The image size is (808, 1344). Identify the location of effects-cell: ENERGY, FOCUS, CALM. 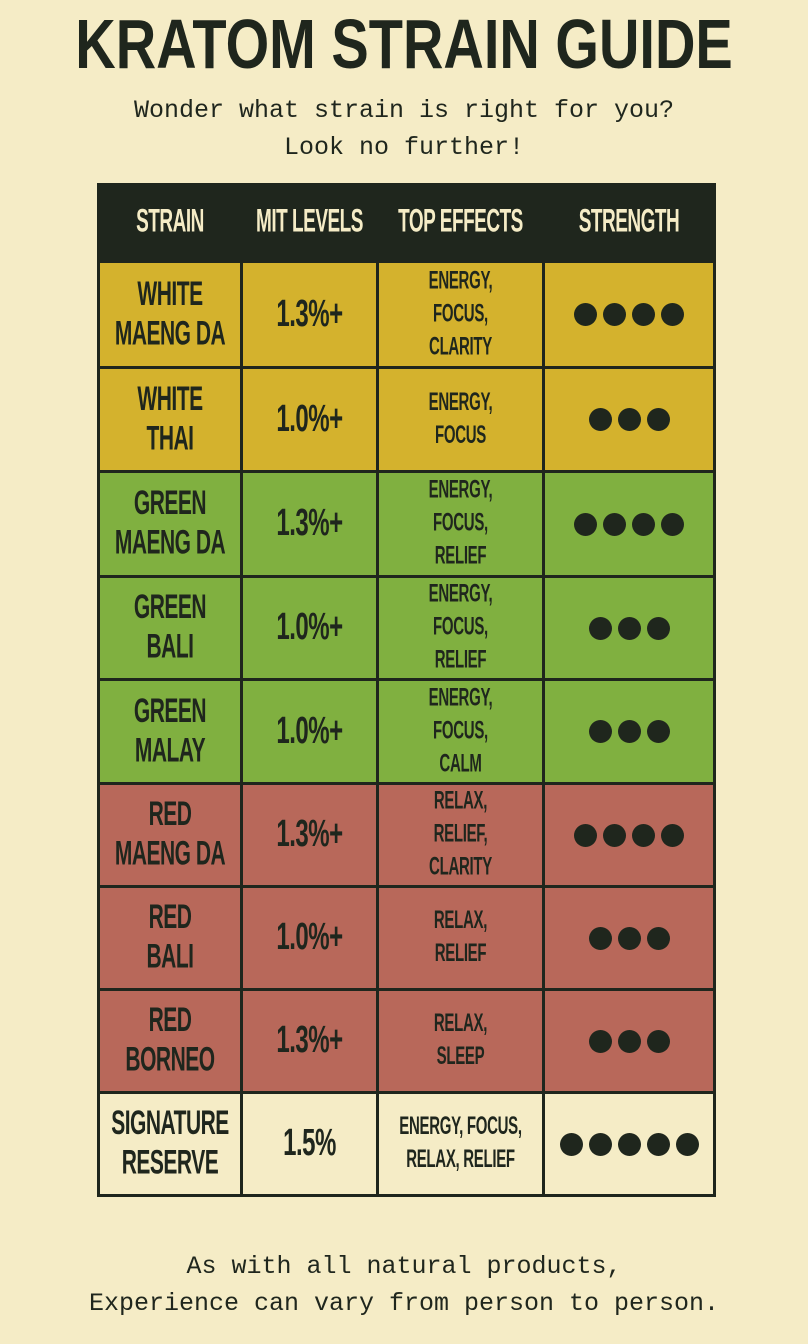
(460, 731).